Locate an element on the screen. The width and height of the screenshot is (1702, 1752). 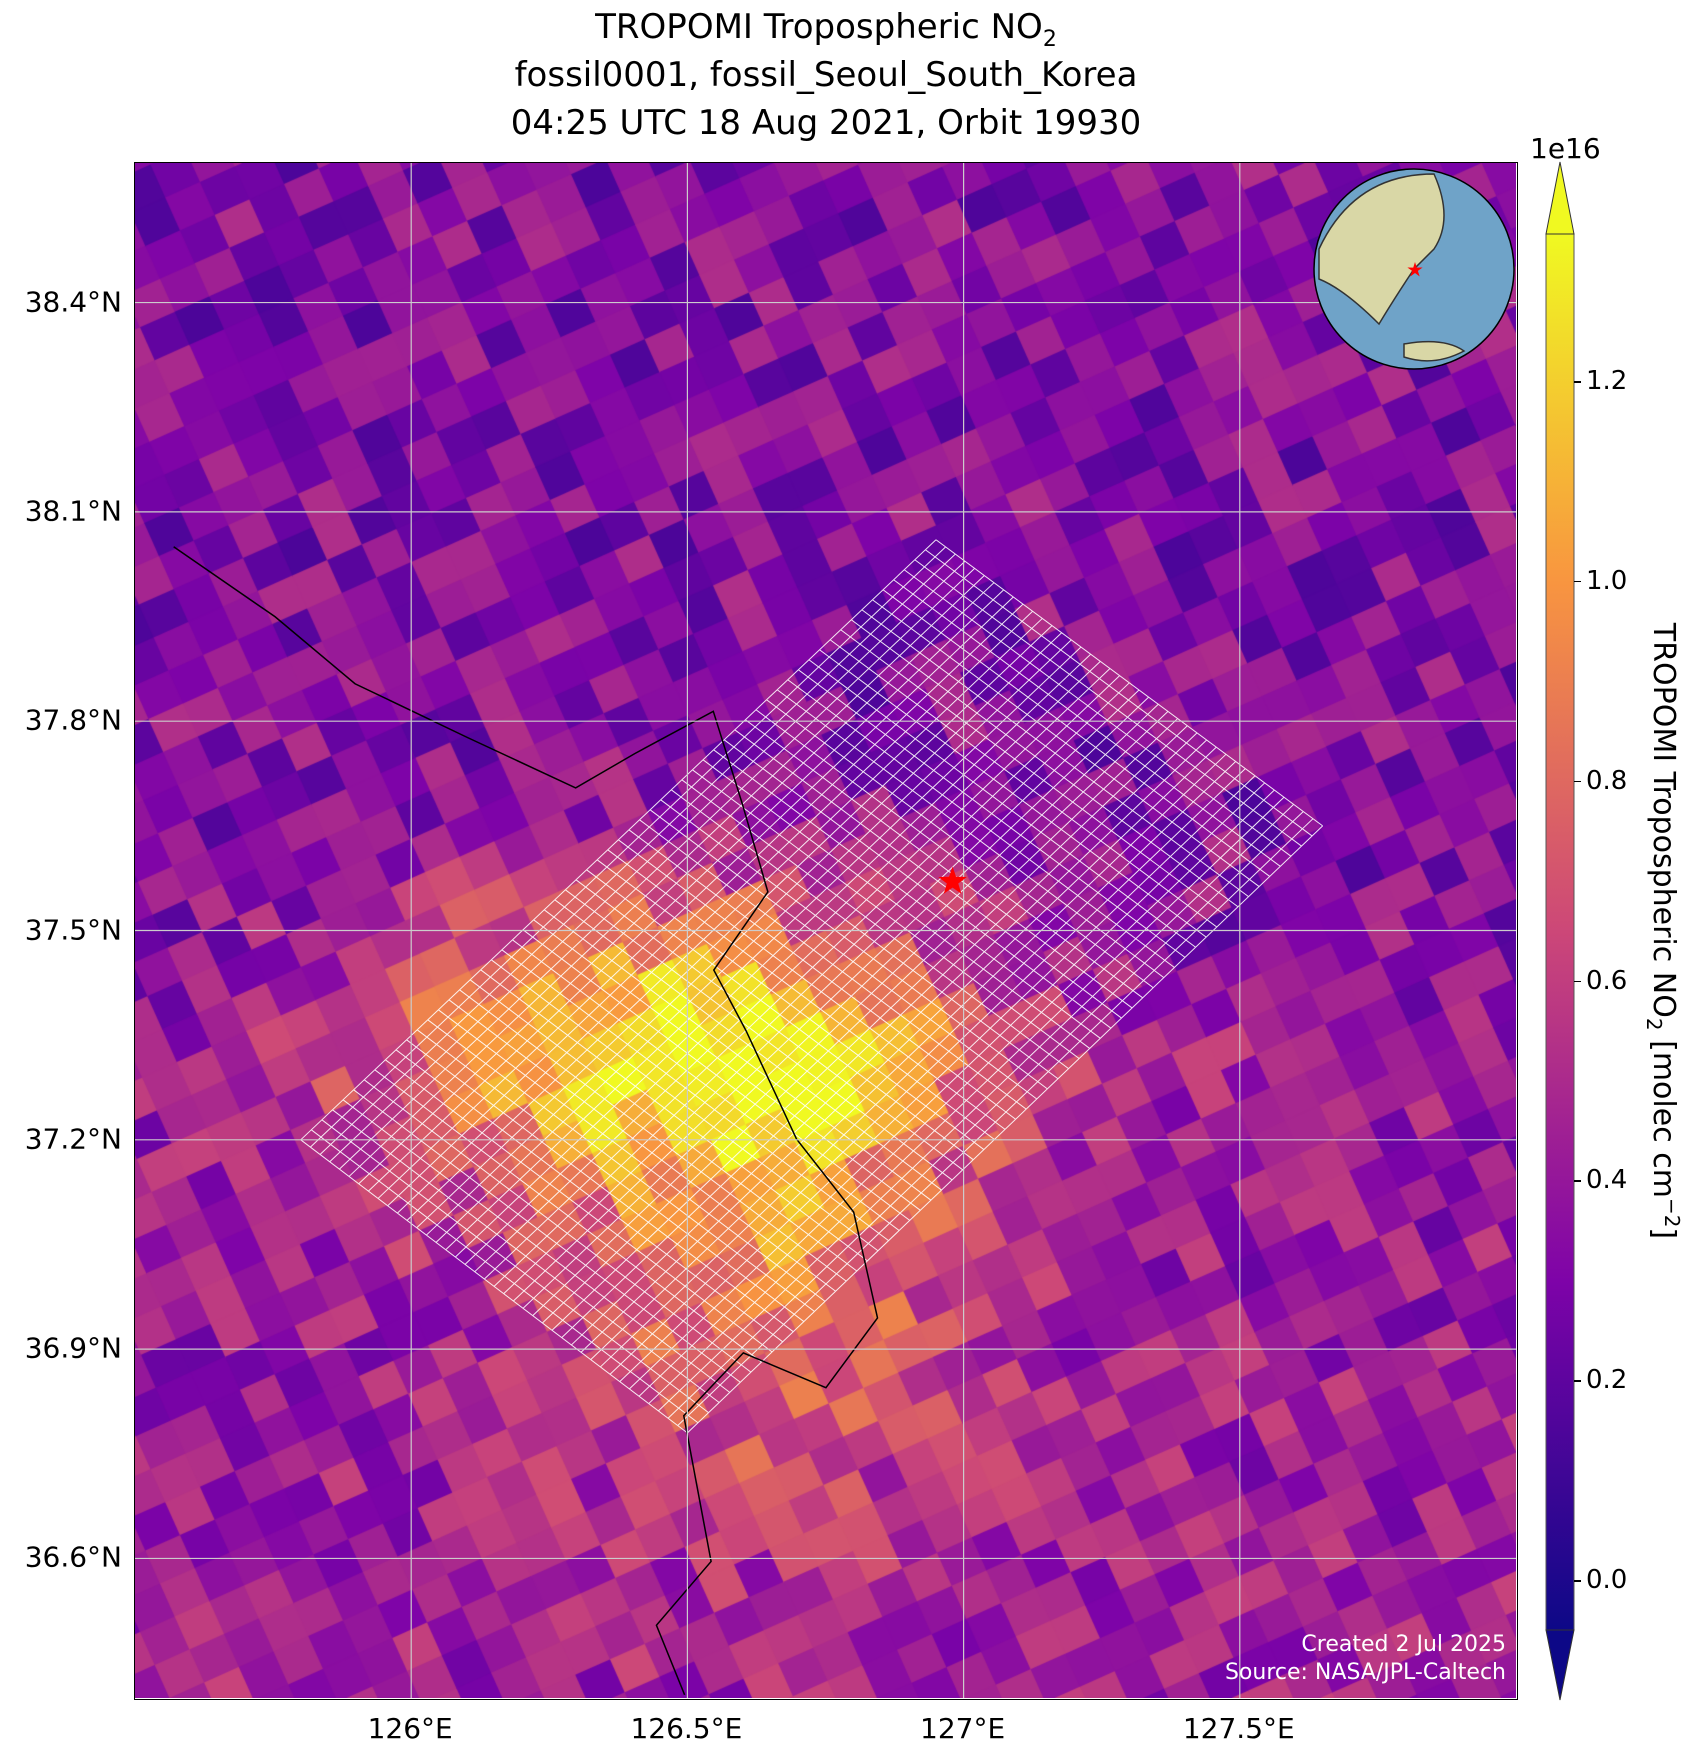
site-star-marker is located at coordinates (952, 880).